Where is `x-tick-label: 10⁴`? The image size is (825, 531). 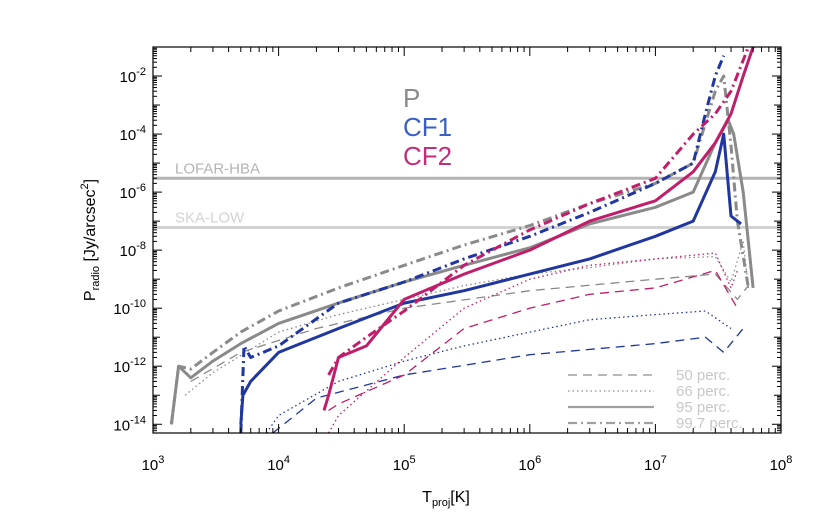
x-tick-label: 10⁴ is located at coordinates (278, 464).